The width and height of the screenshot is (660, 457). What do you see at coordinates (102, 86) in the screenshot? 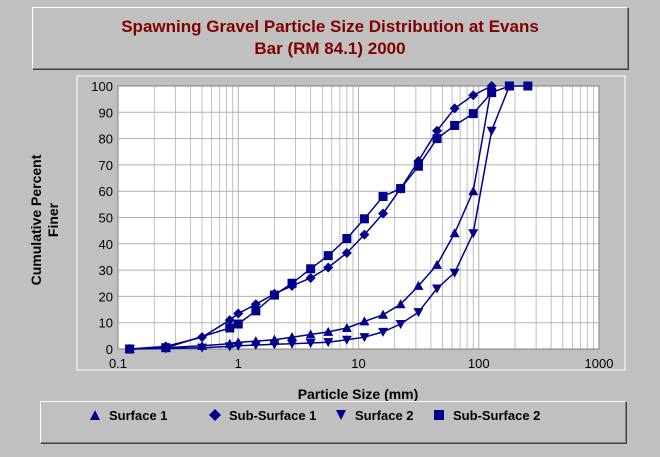
I see `y-tick-label: 100` at bounding box center [102, 86].